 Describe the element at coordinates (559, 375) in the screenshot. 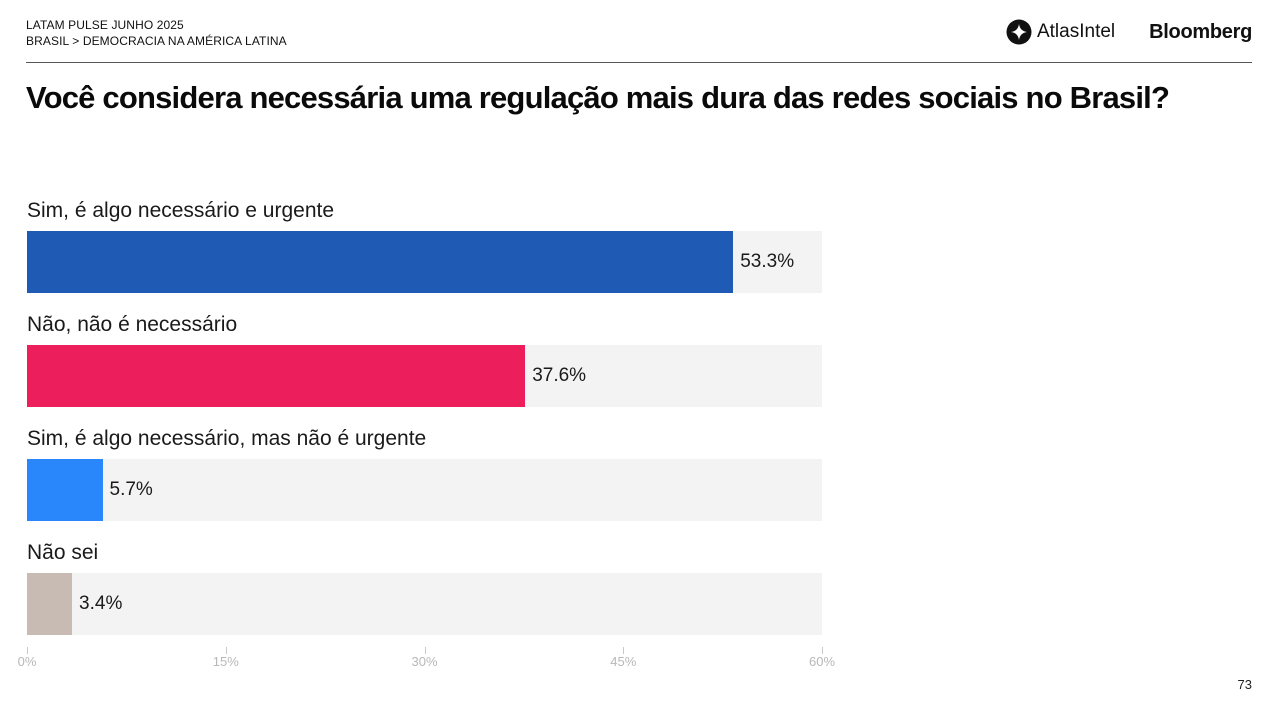

I see `bar-value-label: 37.6%` at that location.